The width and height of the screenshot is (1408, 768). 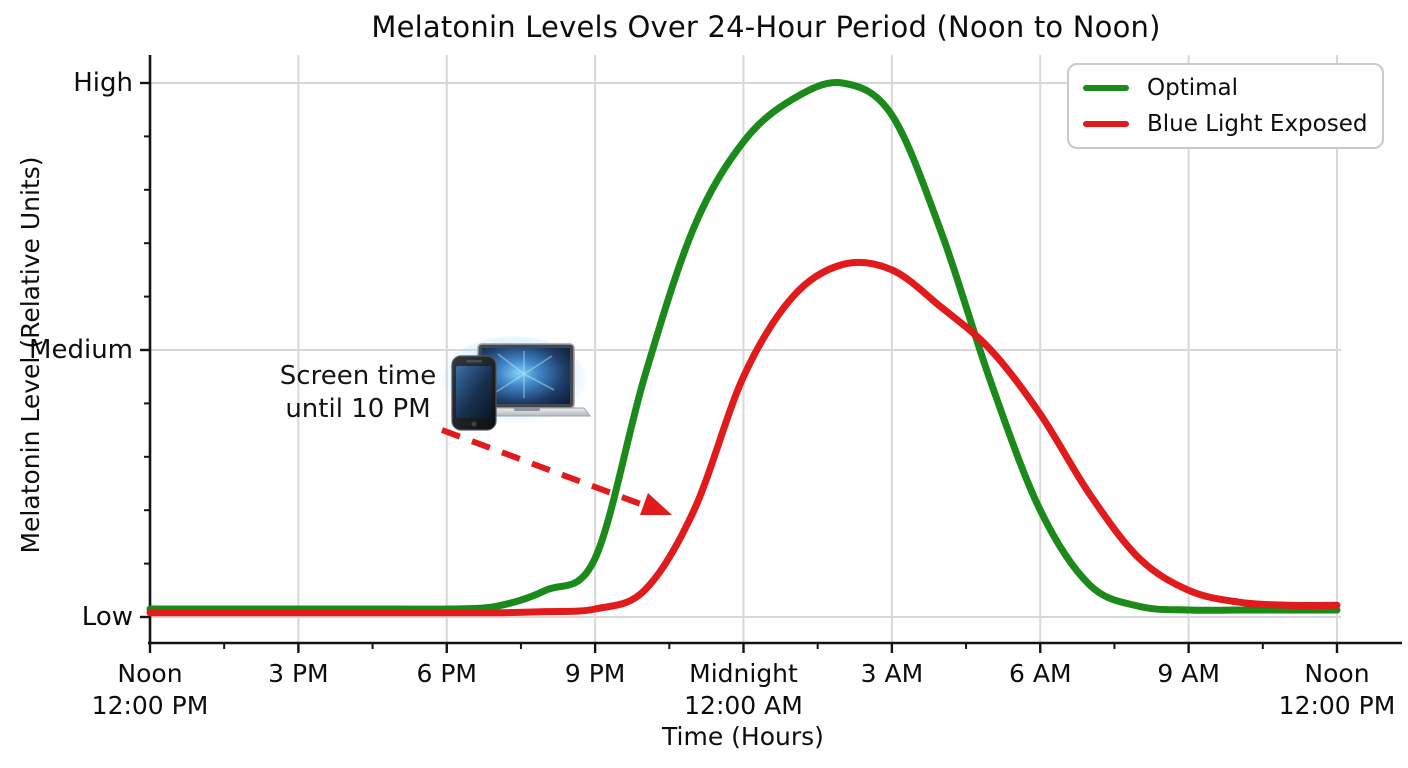 I want to click on x-tick-label: 6 AM, so click(x=1040, y=673).